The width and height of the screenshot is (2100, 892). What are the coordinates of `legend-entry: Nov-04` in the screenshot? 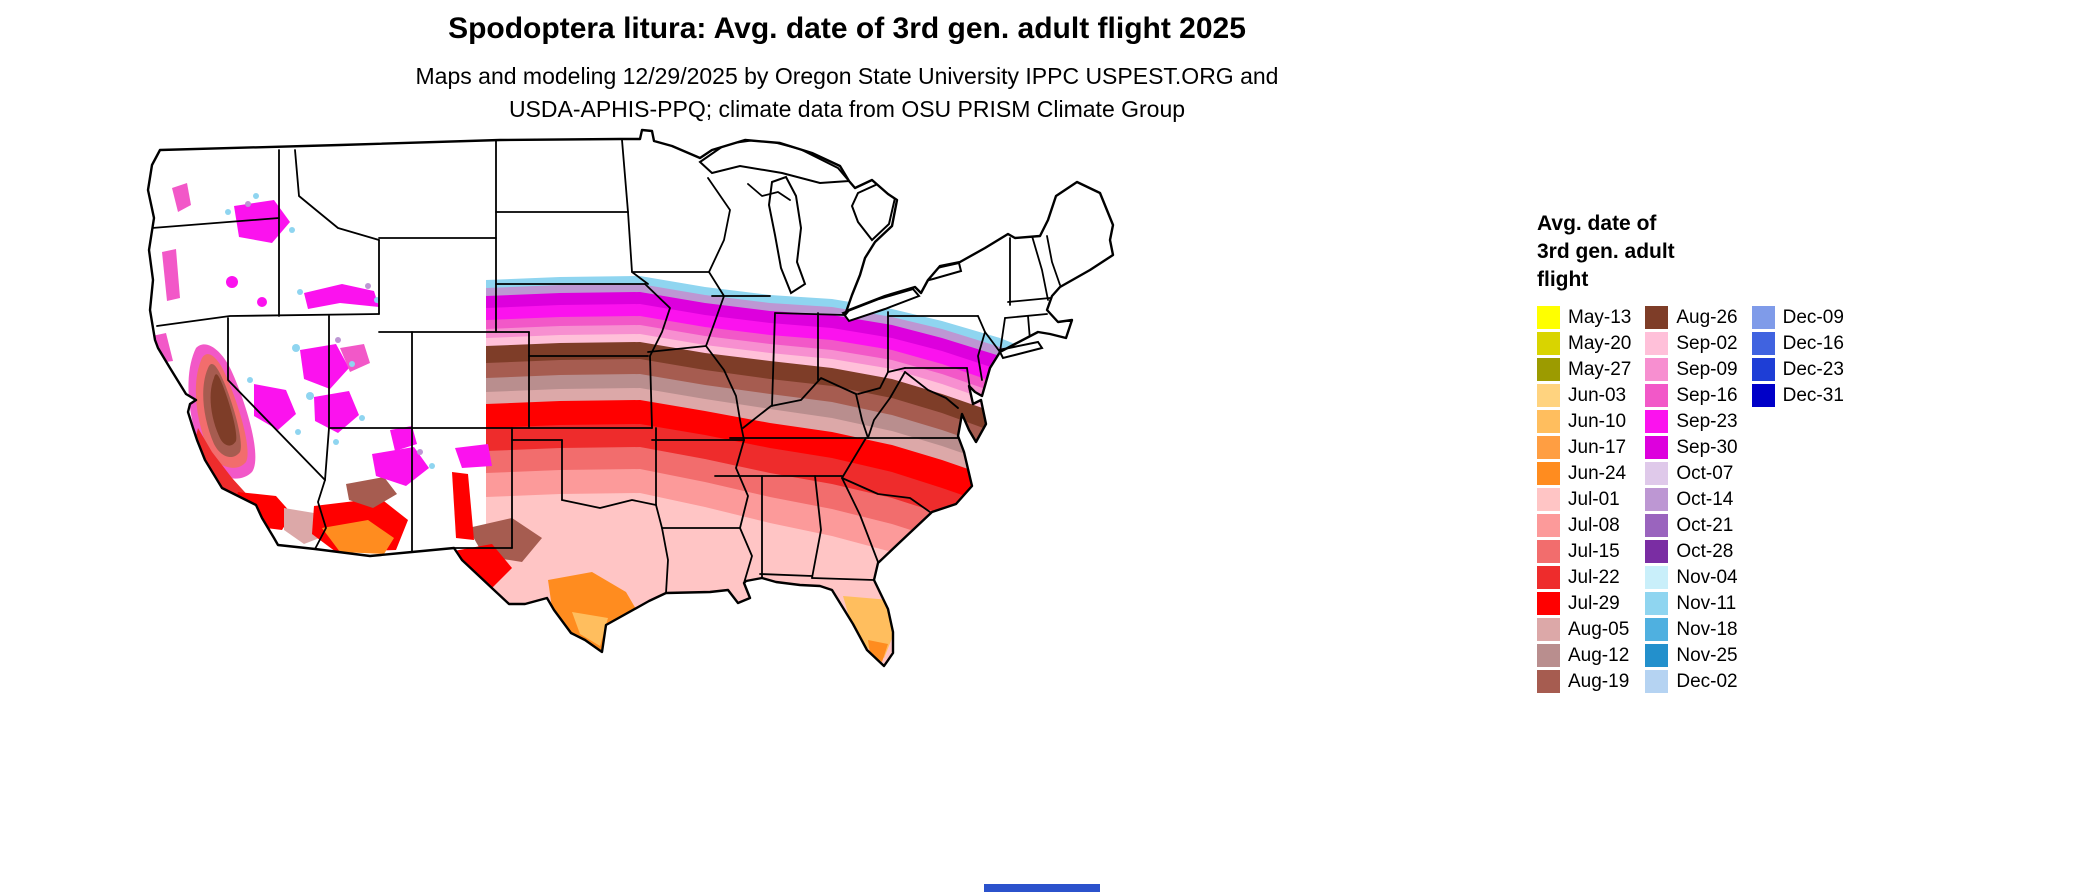 It's located at (1691, 577).